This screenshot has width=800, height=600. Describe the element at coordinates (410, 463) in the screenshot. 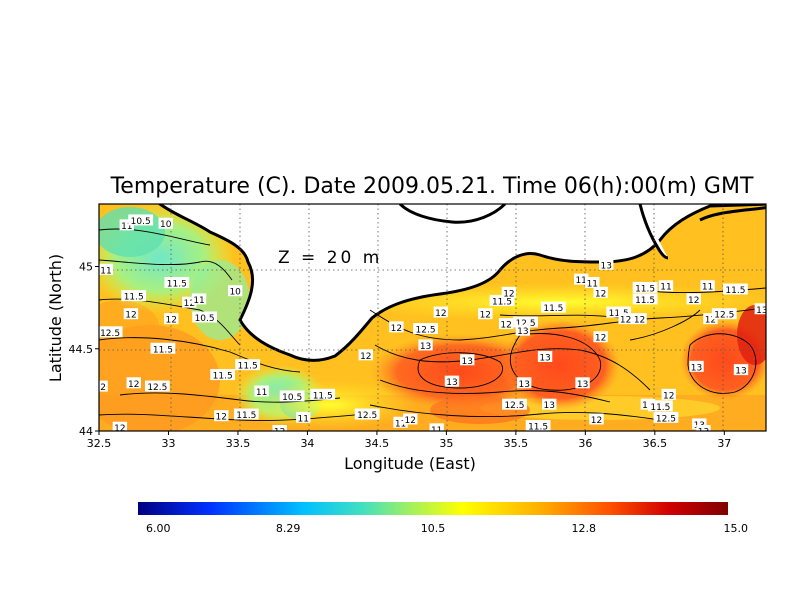

I see `x-axis-label: Longitude (East)` at that location.